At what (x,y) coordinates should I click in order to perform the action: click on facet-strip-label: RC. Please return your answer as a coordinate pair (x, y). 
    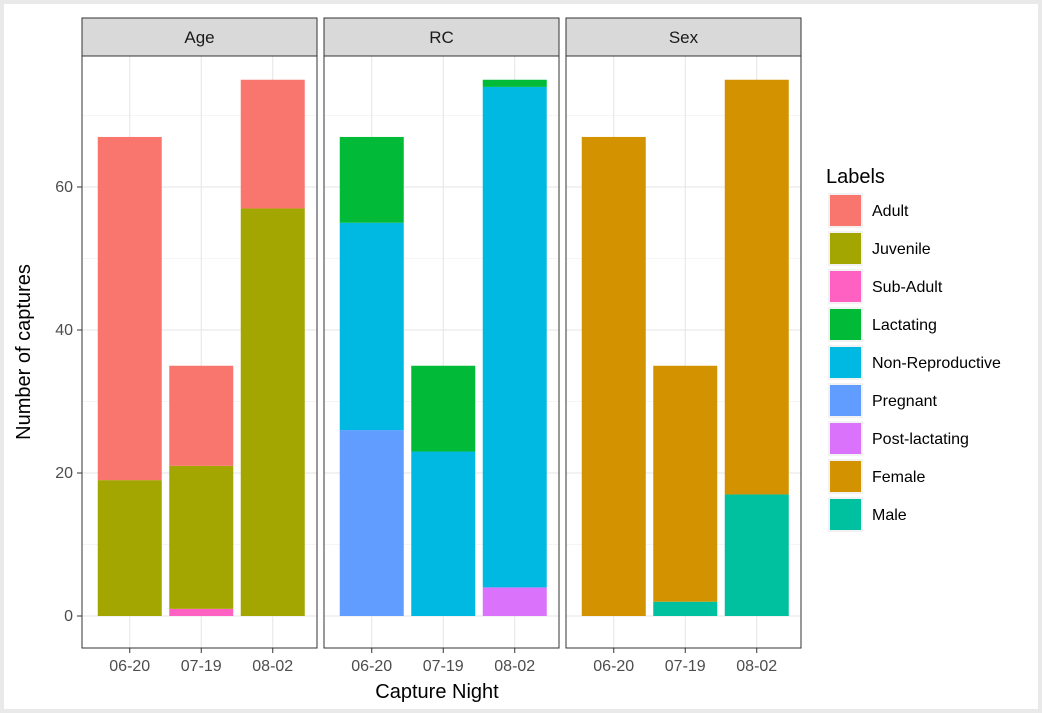
    Looking at the image, I should click on (441, 37).